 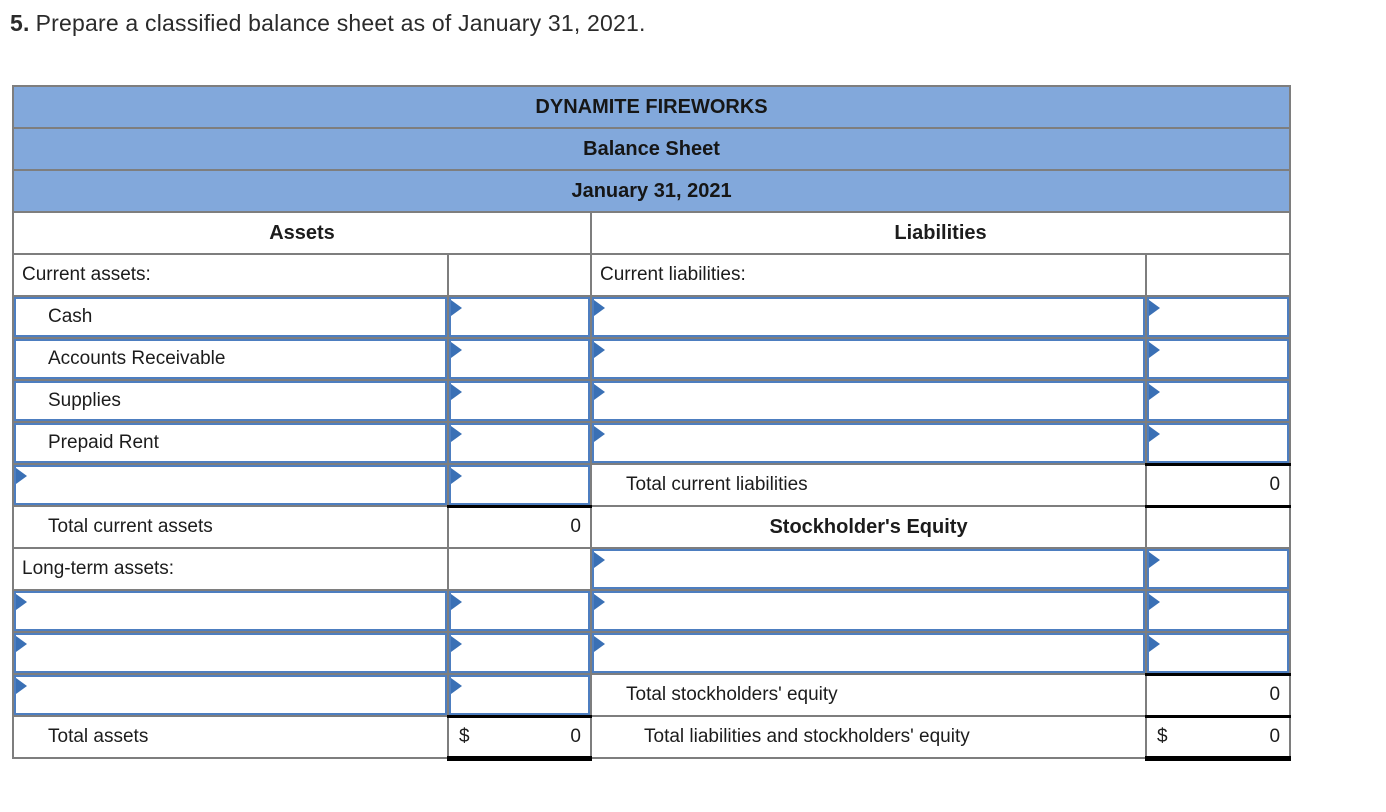 What do you see at coordinates (230, 443) in the screenshot?
I see `asset-account-input-prepaid-rent: Prepaid Rent` at bounding box center [230, 443].